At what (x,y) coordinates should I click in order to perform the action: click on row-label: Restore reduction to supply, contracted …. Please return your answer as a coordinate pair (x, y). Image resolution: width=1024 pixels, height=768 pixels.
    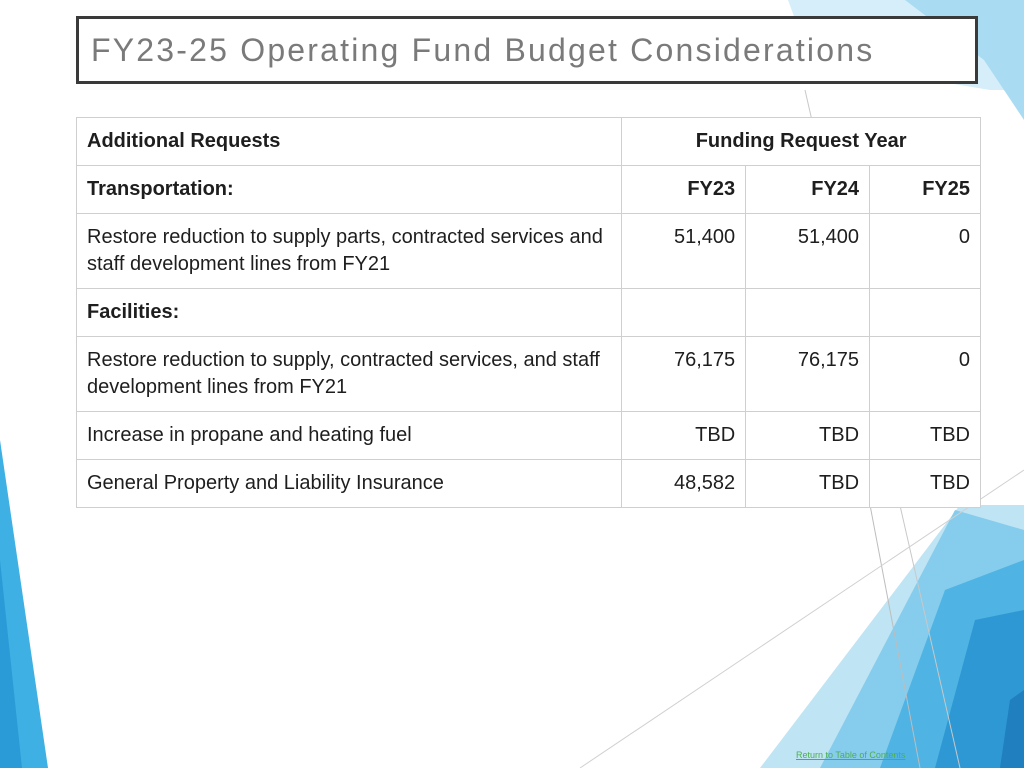
    Looking at the image, I should click on (349, 374).